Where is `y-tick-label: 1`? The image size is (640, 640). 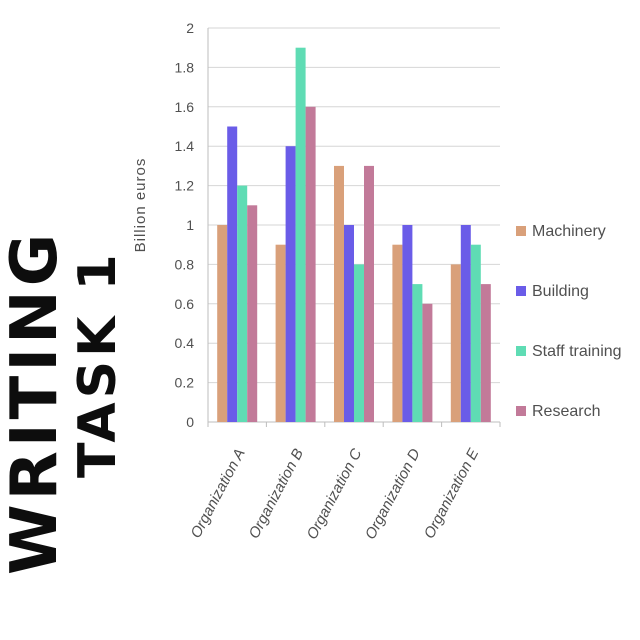 y-tick-label: 1 is located at coordinates (190, 225).